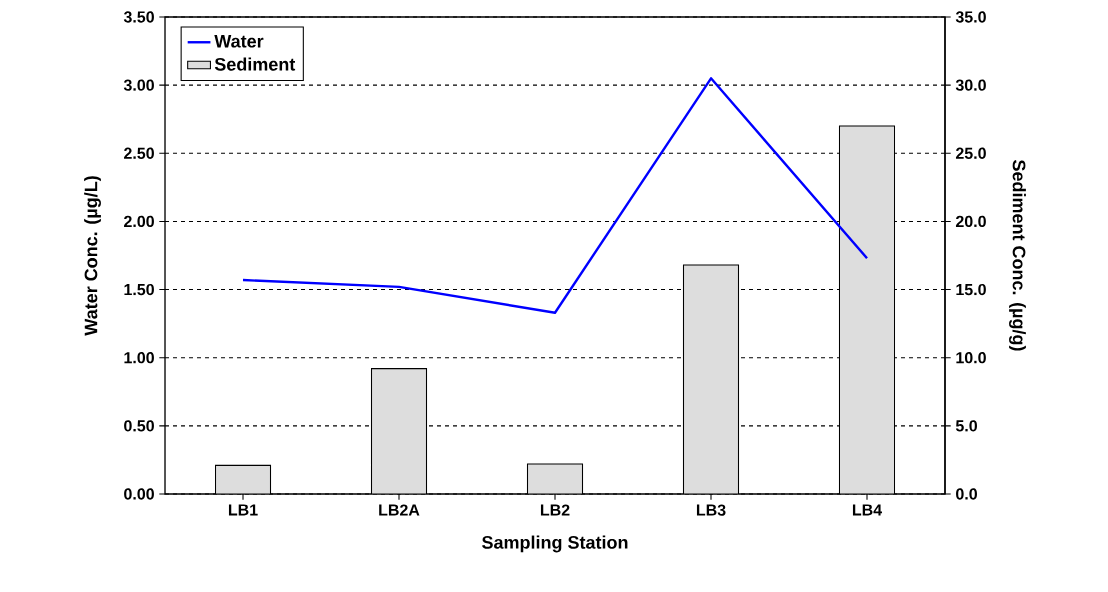 This screenshot has width=1108, height=592. What do you see at coordinates (867, 510) in the screenshot?
I see `x-tick-label: LB4` at bounding box center [867, 510].